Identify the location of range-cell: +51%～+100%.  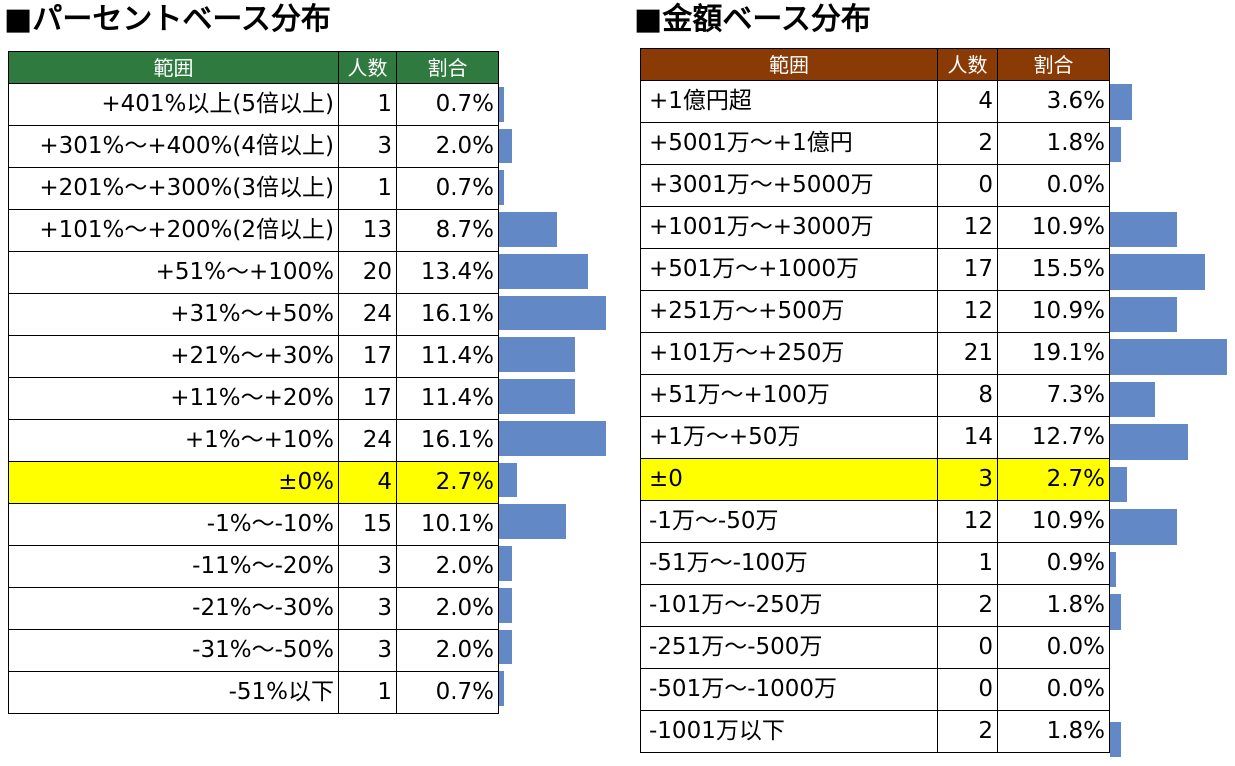
(173, 272).